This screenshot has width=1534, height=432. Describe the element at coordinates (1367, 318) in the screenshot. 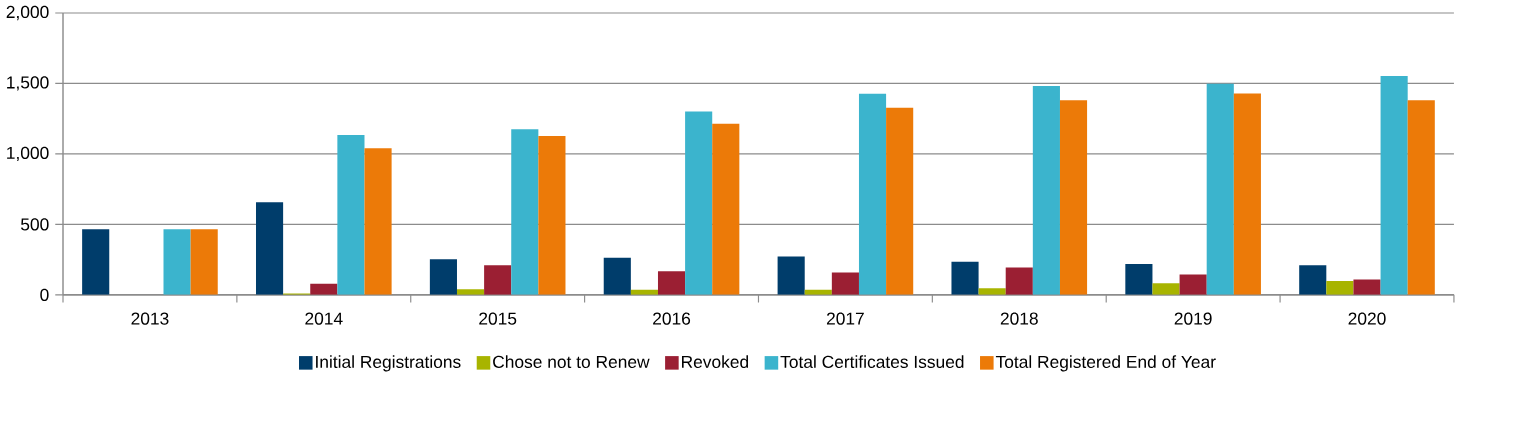

I see `x-tick-label: 2020` at that location.